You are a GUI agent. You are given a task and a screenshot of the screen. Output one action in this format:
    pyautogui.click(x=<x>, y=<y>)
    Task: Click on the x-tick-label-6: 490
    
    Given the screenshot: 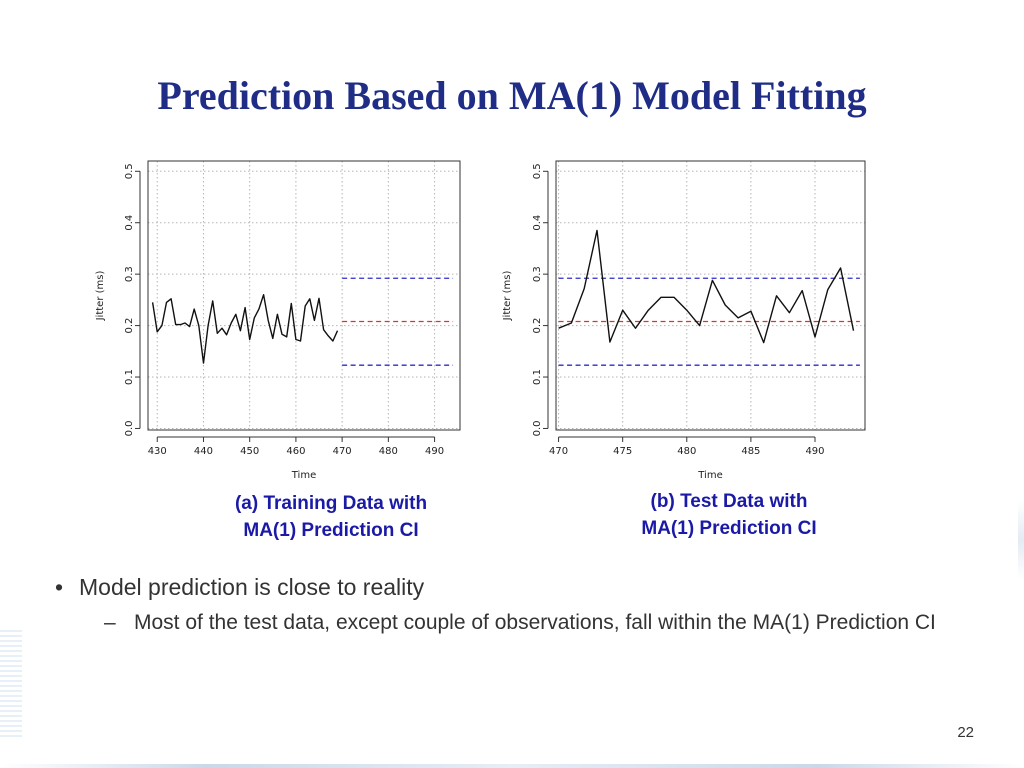 What is the action you would take?
    pyautogui.click(x=434, y=451)
    